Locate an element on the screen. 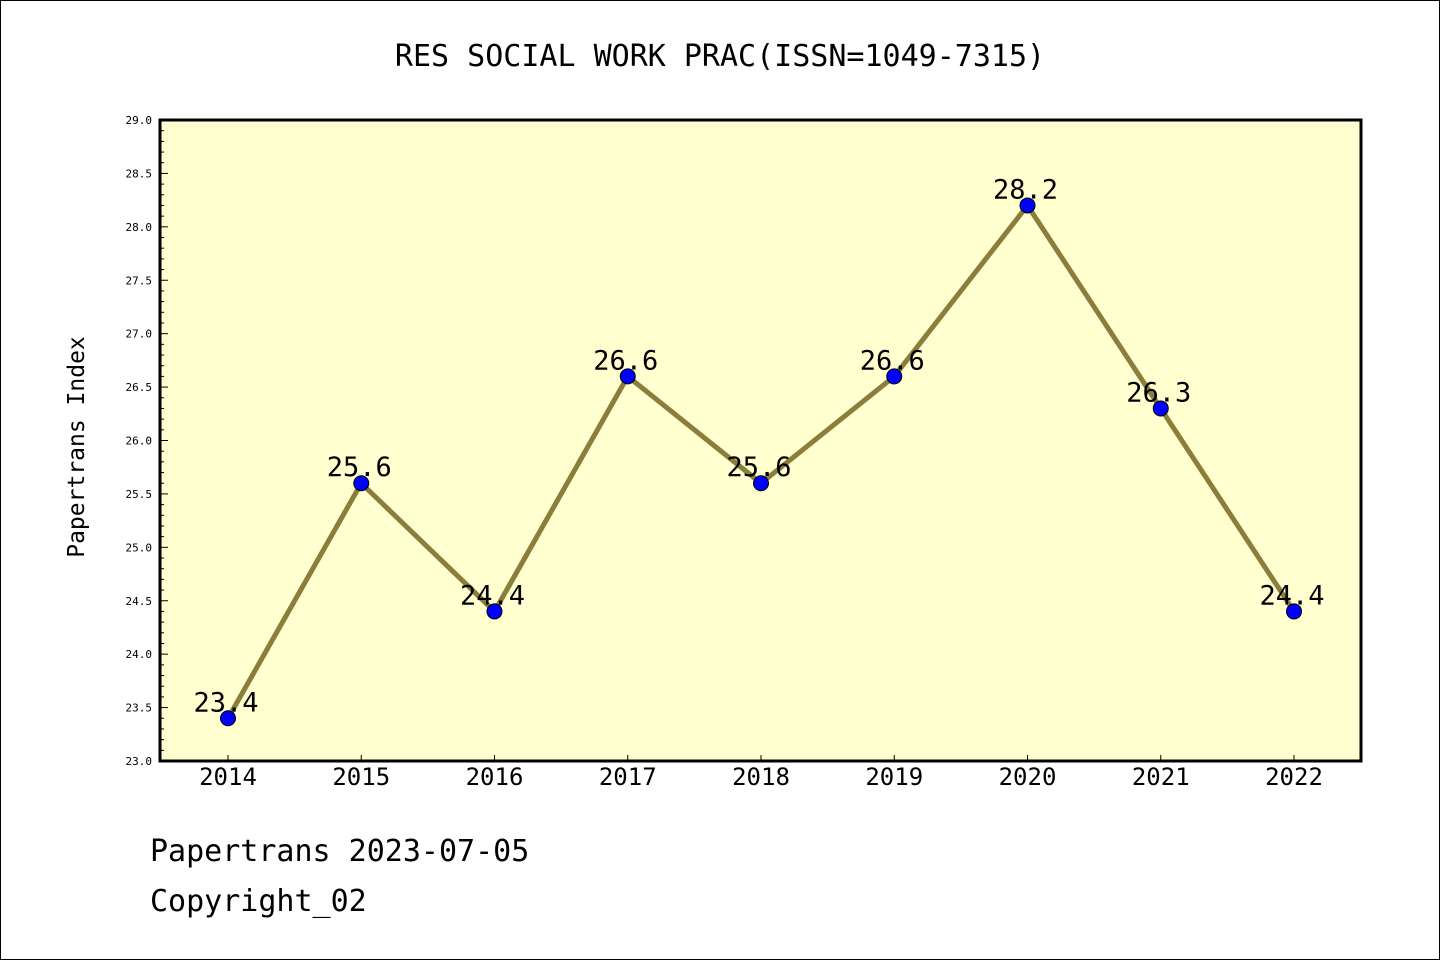  x-tick-label: 2022 is located at coordinates (1294, 777).